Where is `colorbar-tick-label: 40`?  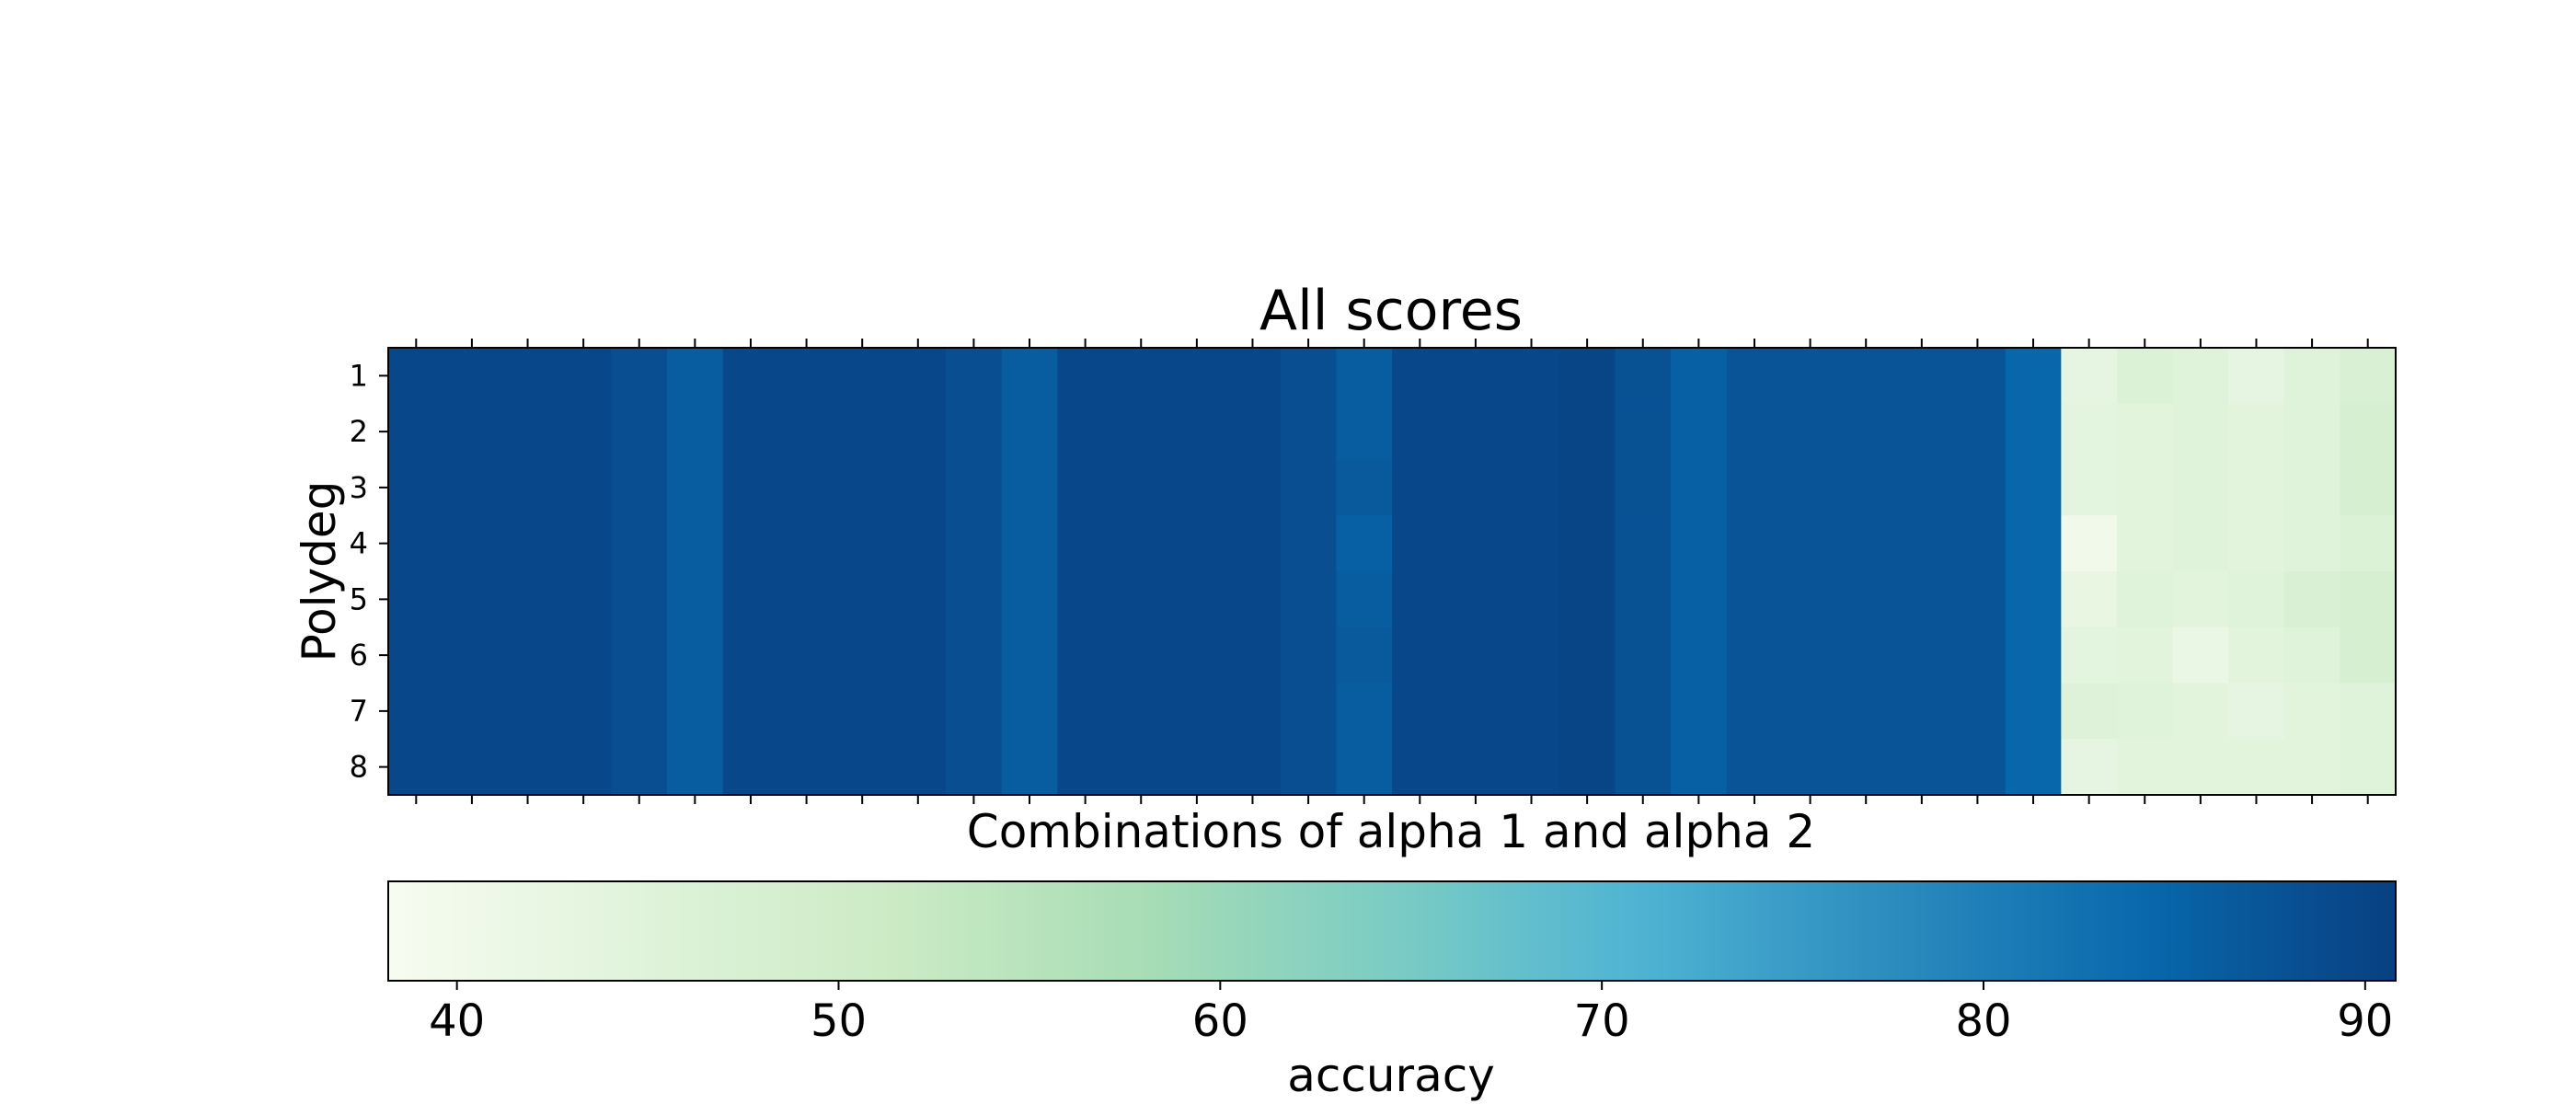 colorbar-tick-label: 40 is located at coordinates (457, 1021).